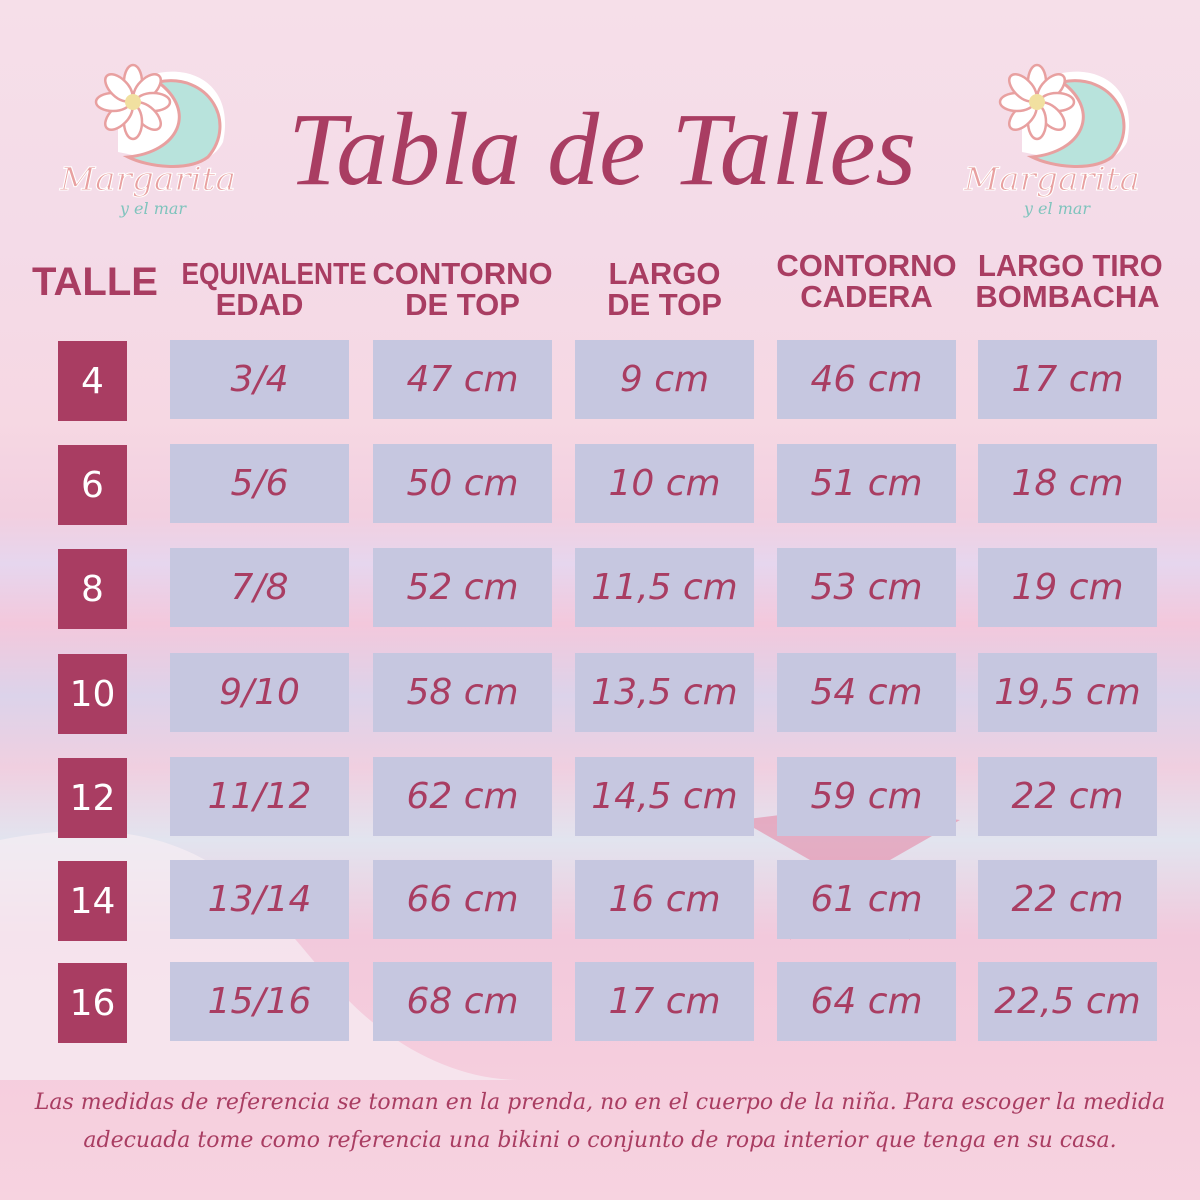  What do you see at coordinates (664, 483) in the screenshot?
I see `table-cell: 10 cm` at bounding box center [664, 483].